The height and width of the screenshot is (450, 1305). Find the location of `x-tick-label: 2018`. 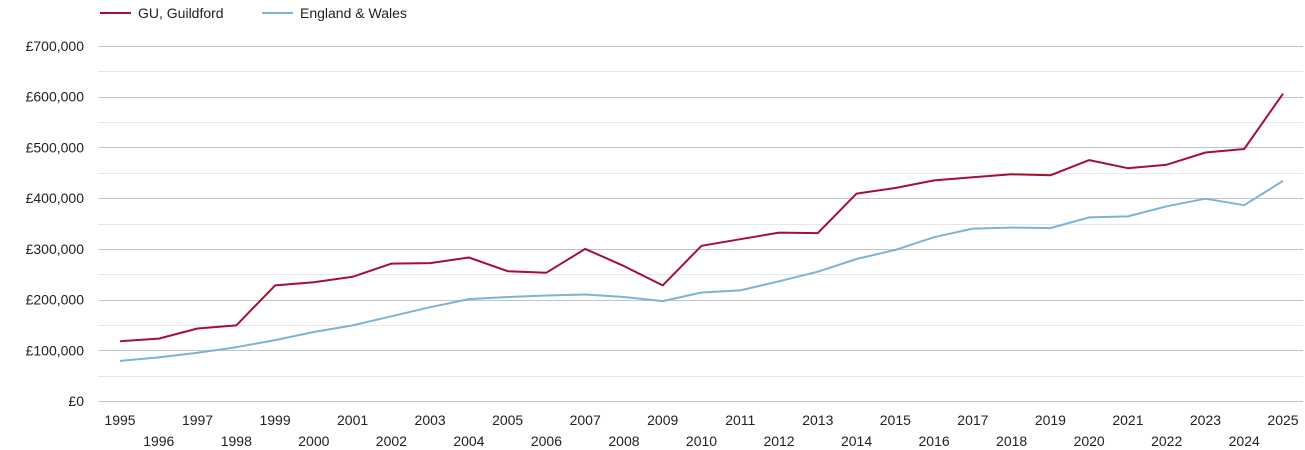

x-tick-label: 2018 is located at coordinates (1011, 441).